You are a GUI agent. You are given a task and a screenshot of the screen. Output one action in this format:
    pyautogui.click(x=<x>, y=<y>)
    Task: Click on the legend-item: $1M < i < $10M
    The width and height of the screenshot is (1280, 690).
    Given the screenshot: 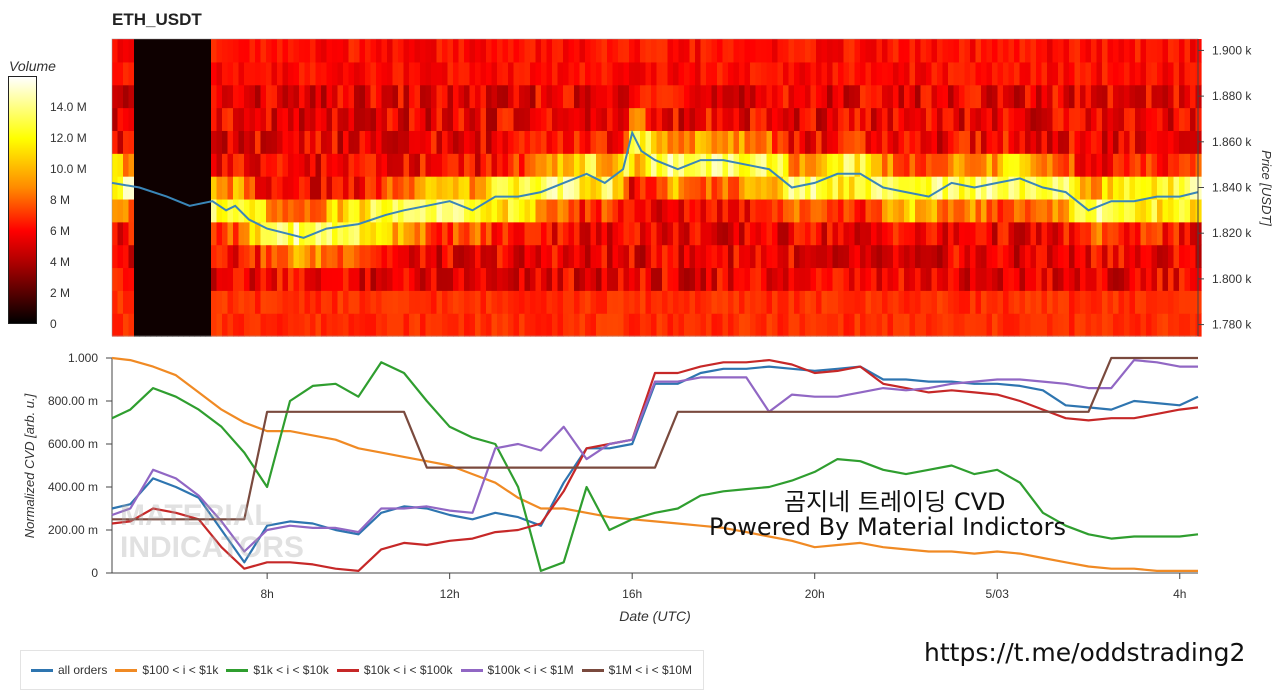 What is the action you would take?
    pyautogui.click(x=636, y=670)
    